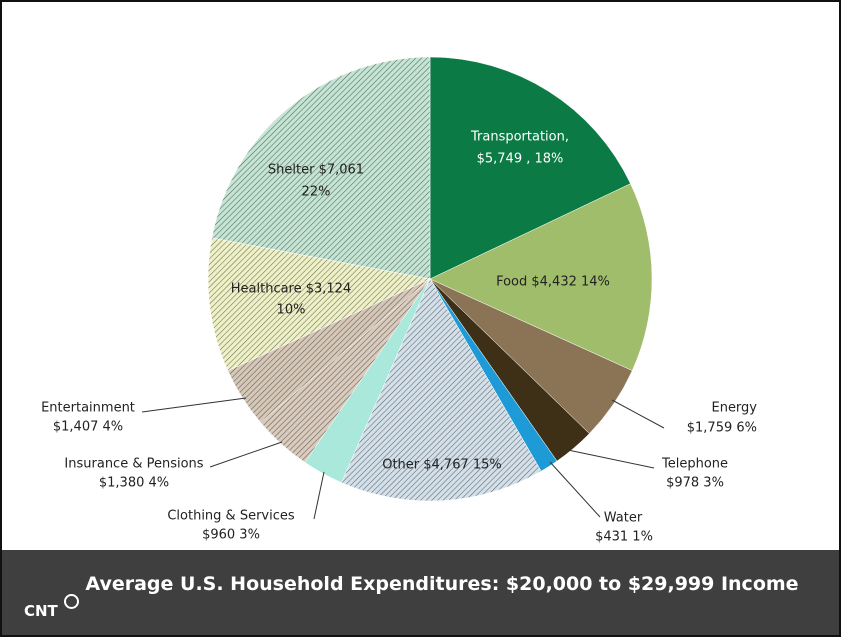 The width and height of the screenshot is (841, 637). Describe the element at coordinates (88, 408) in the screenshot. I see `data-label: Entertainment` at that location.